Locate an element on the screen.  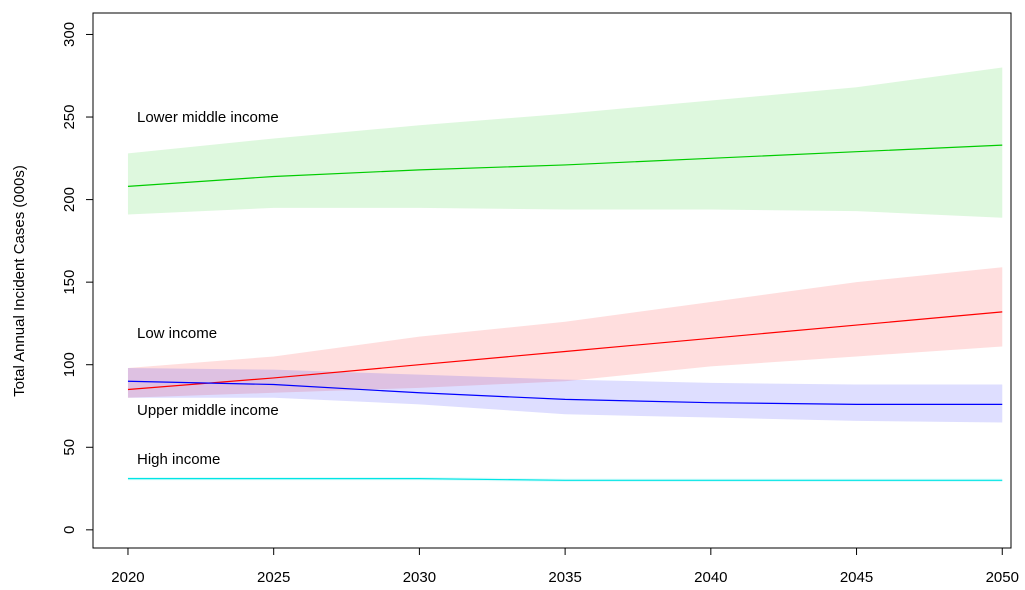
x-tick-label: 2035 is located at coordinates (564, 577).